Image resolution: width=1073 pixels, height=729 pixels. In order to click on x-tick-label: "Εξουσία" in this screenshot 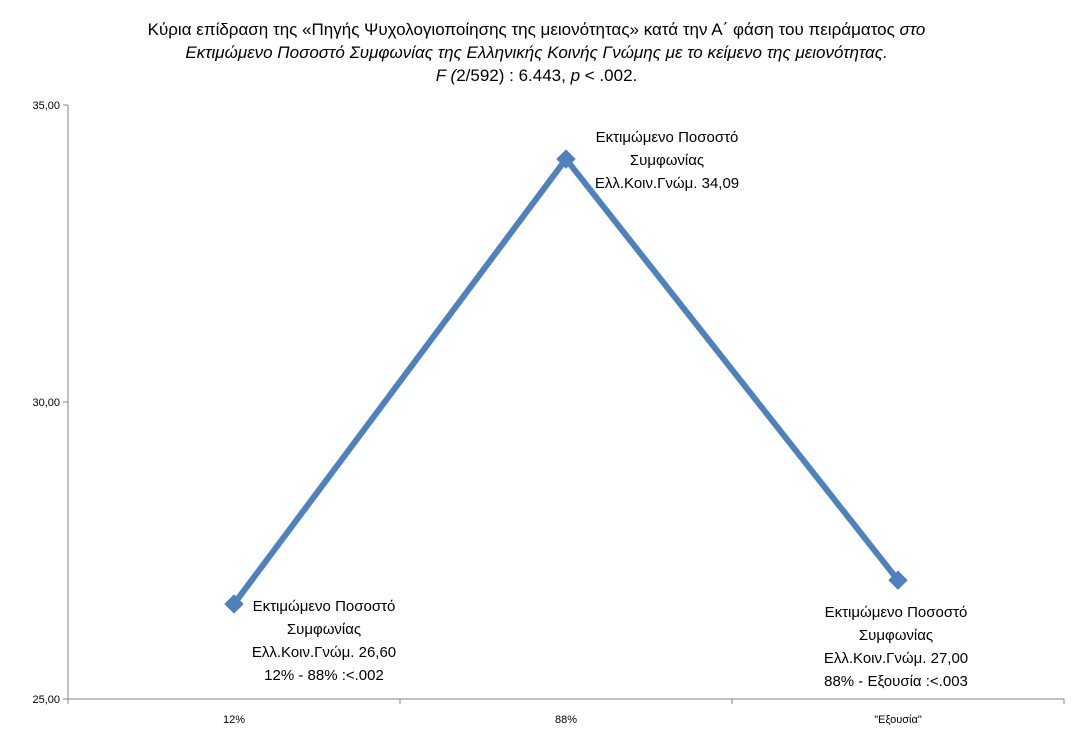, I will do `click(898, 720)`.